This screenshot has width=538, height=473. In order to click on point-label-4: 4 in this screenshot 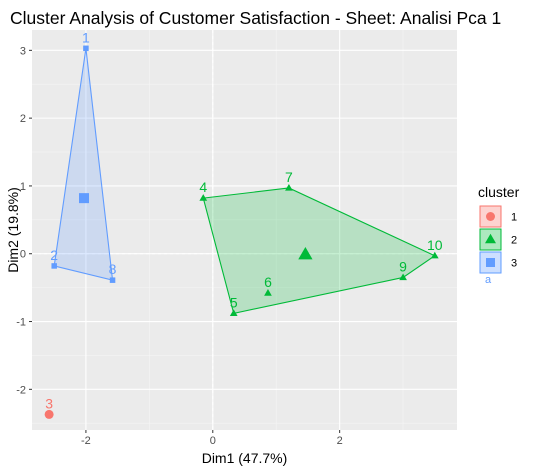, I will do `click(203, 187)`.